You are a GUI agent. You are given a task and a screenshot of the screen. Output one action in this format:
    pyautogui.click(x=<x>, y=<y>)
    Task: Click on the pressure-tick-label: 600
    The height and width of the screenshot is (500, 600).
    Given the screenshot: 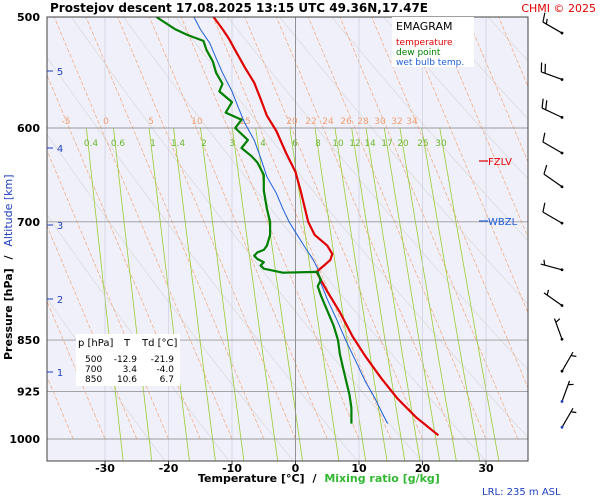 What is the action you would take?
    pyautogui.click(x=28, y=128)
    